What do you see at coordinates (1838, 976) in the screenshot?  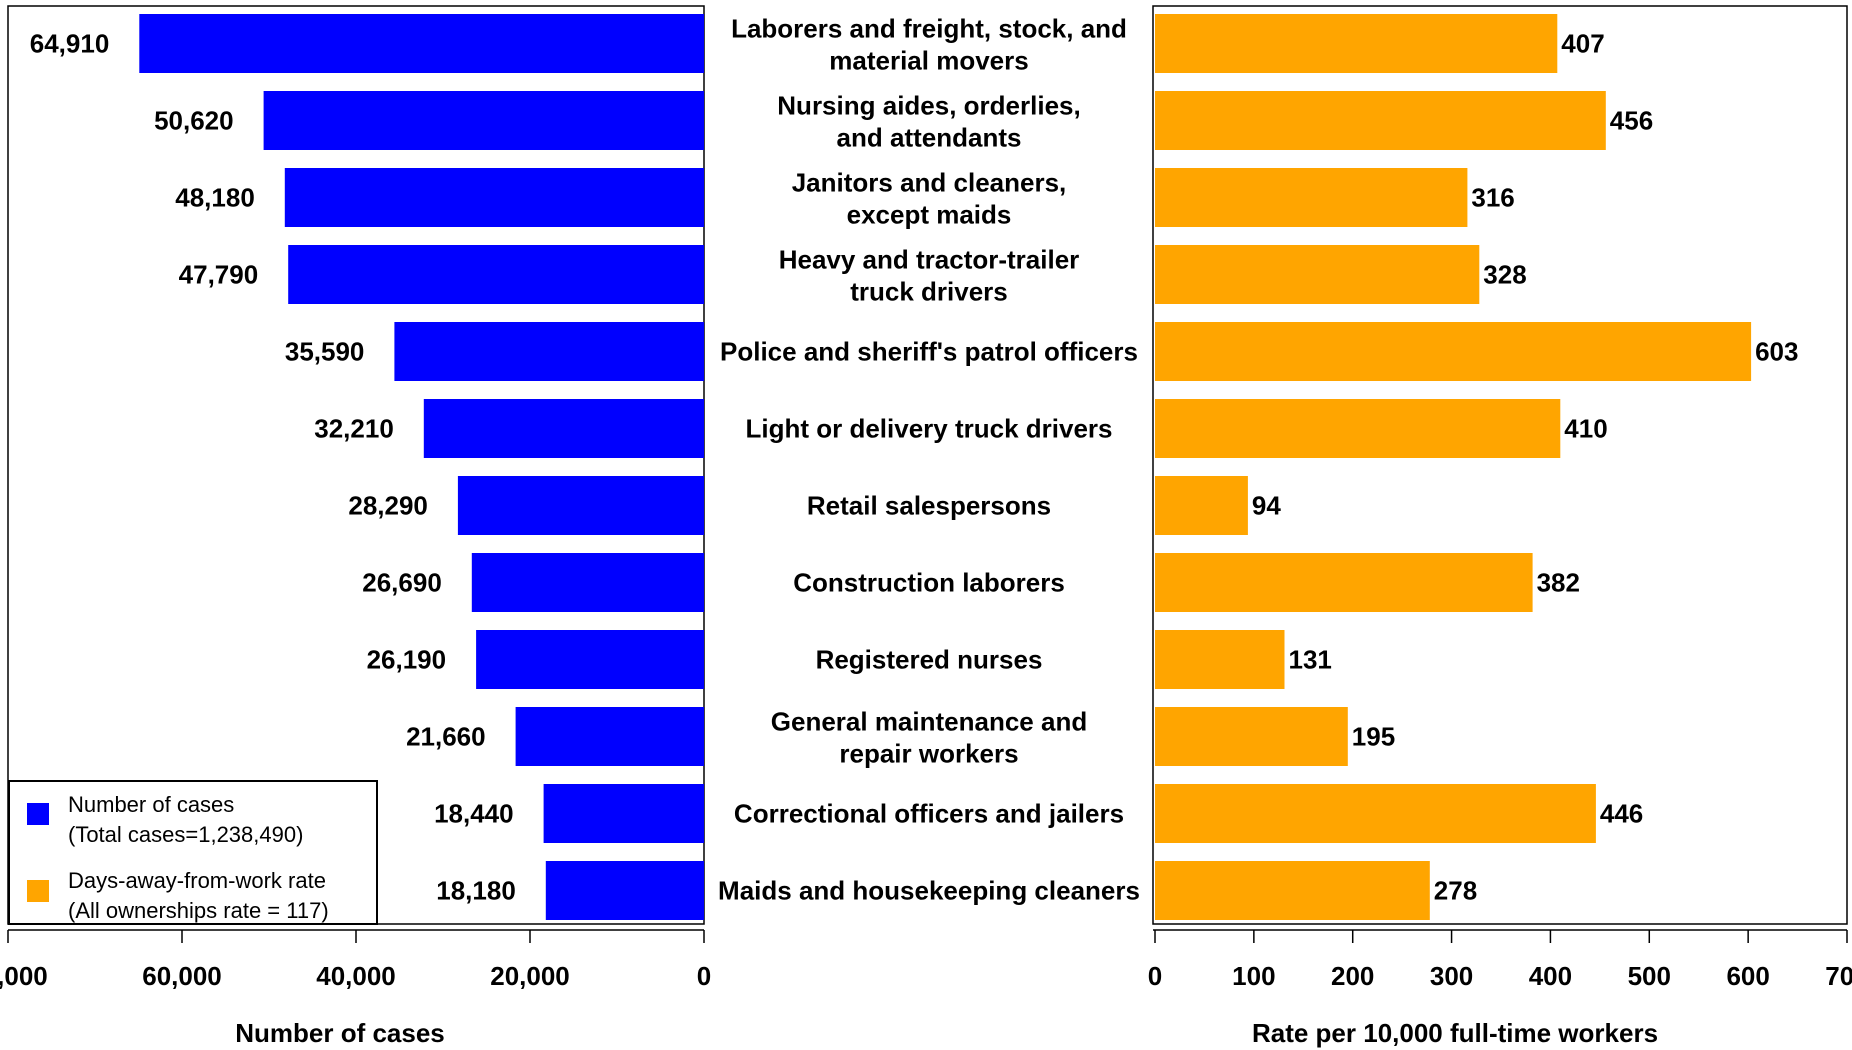 I see `right-tick-label: 700` at bounding box center [1838, 976].